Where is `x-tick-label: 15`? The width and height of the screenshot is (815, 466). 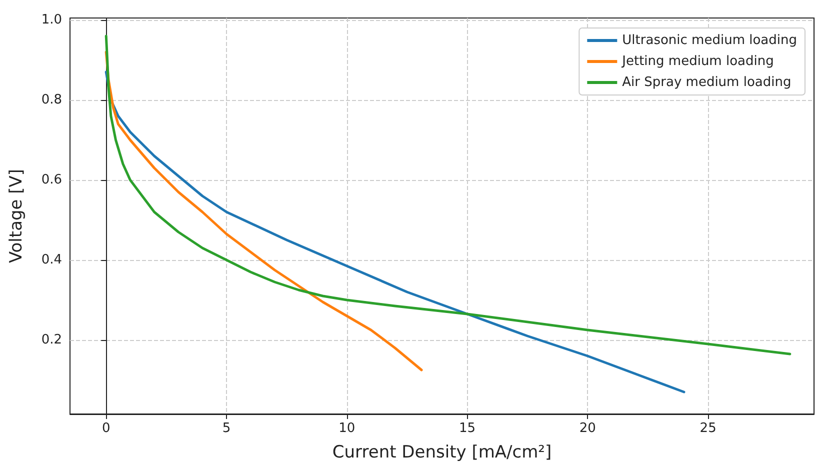 x-tick-label: 15 is located at coordinates (467, 428).